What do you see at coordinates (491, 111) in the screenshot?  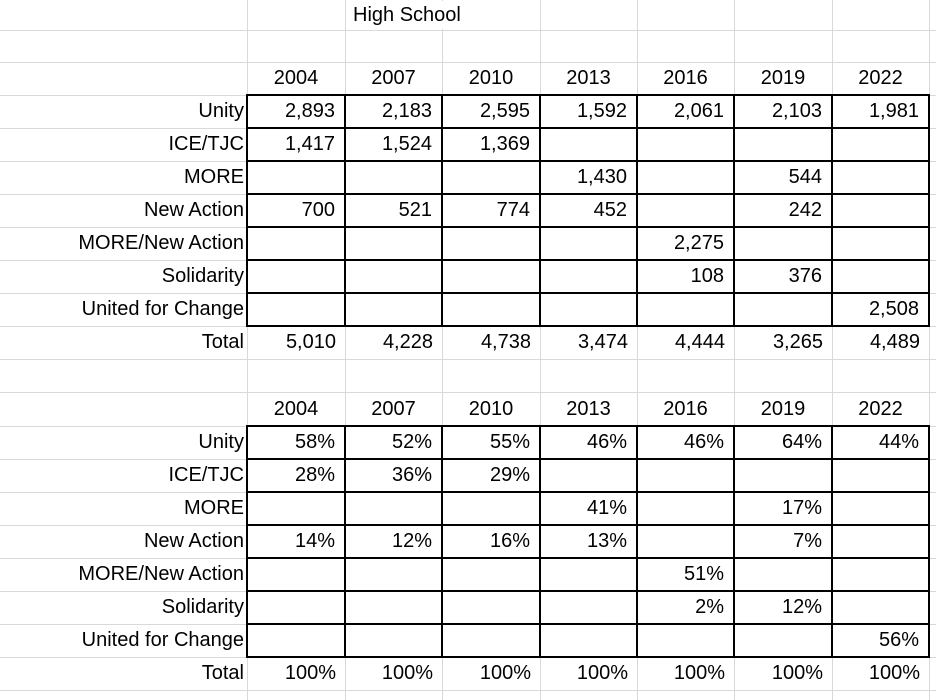 I see `data-cell: 2,595` at bounding box center [491, 111].